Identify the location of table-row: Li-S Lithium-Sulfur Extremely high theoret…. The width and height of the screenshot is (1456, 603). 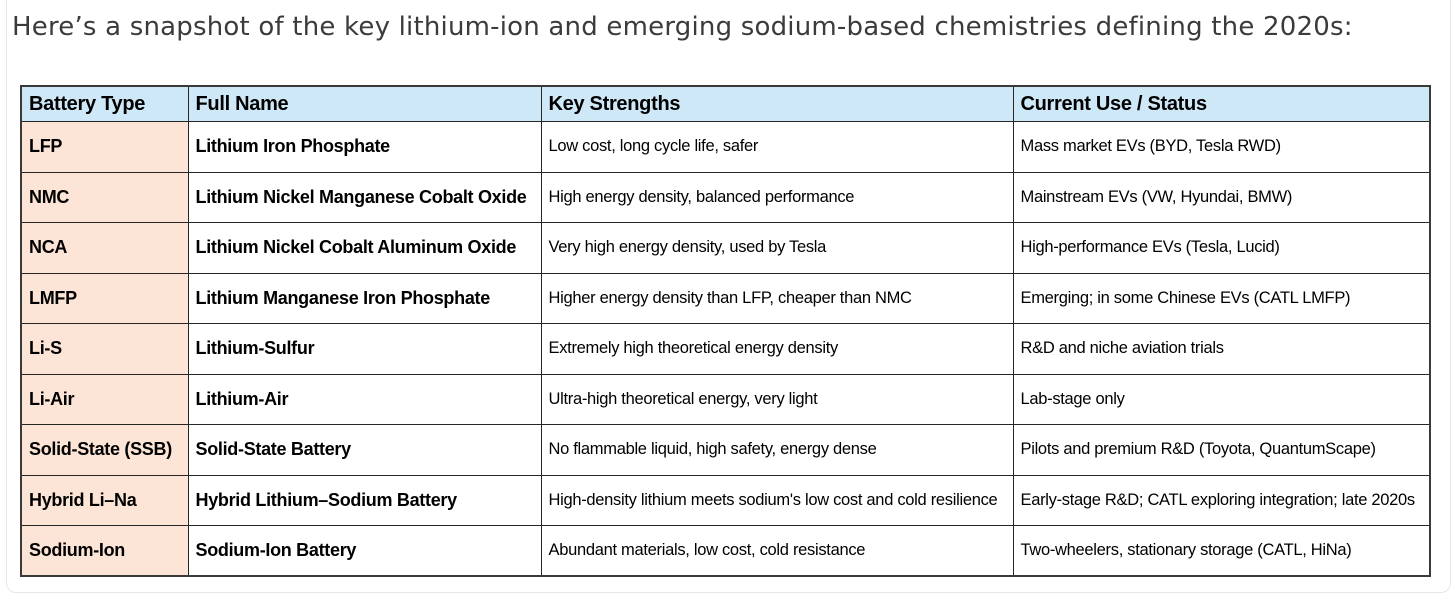
(725, 349).